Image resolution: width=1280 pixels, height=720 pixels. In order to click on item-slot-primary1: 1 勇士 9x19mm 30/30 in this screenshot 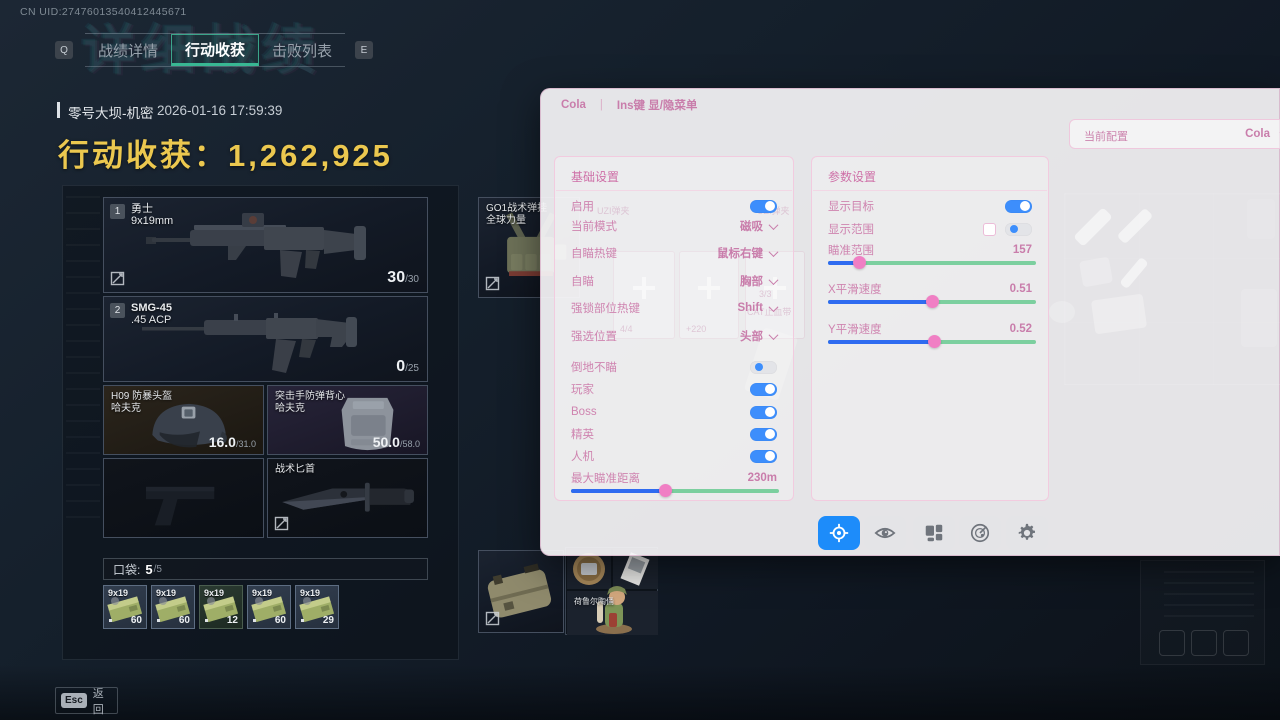, I will do `click(265, 245)`.